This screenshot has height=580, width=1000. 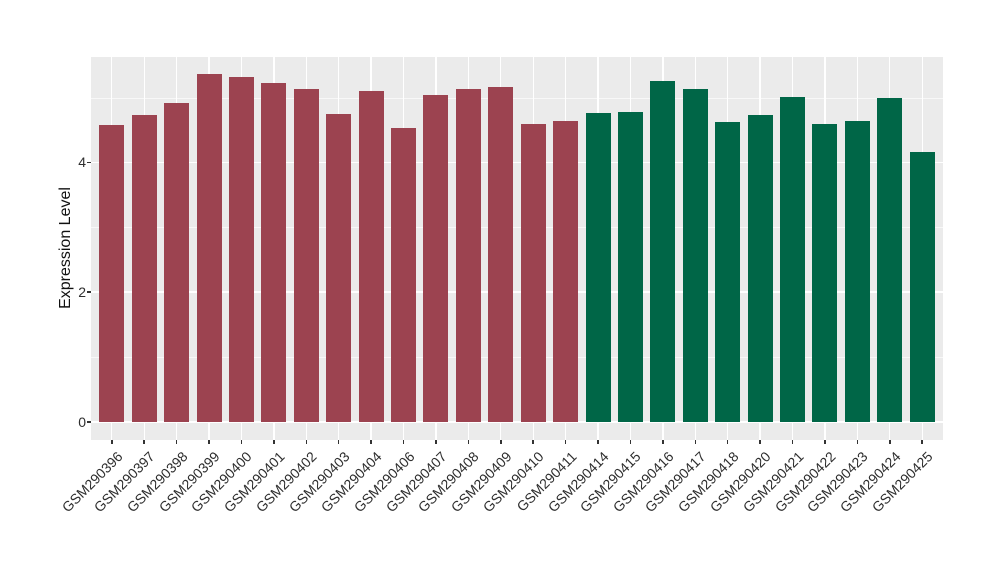 What do you see at coordinates (663, 251) in the screenshot?
I see `bar-GSM290416` at bounding box center [663, 251].